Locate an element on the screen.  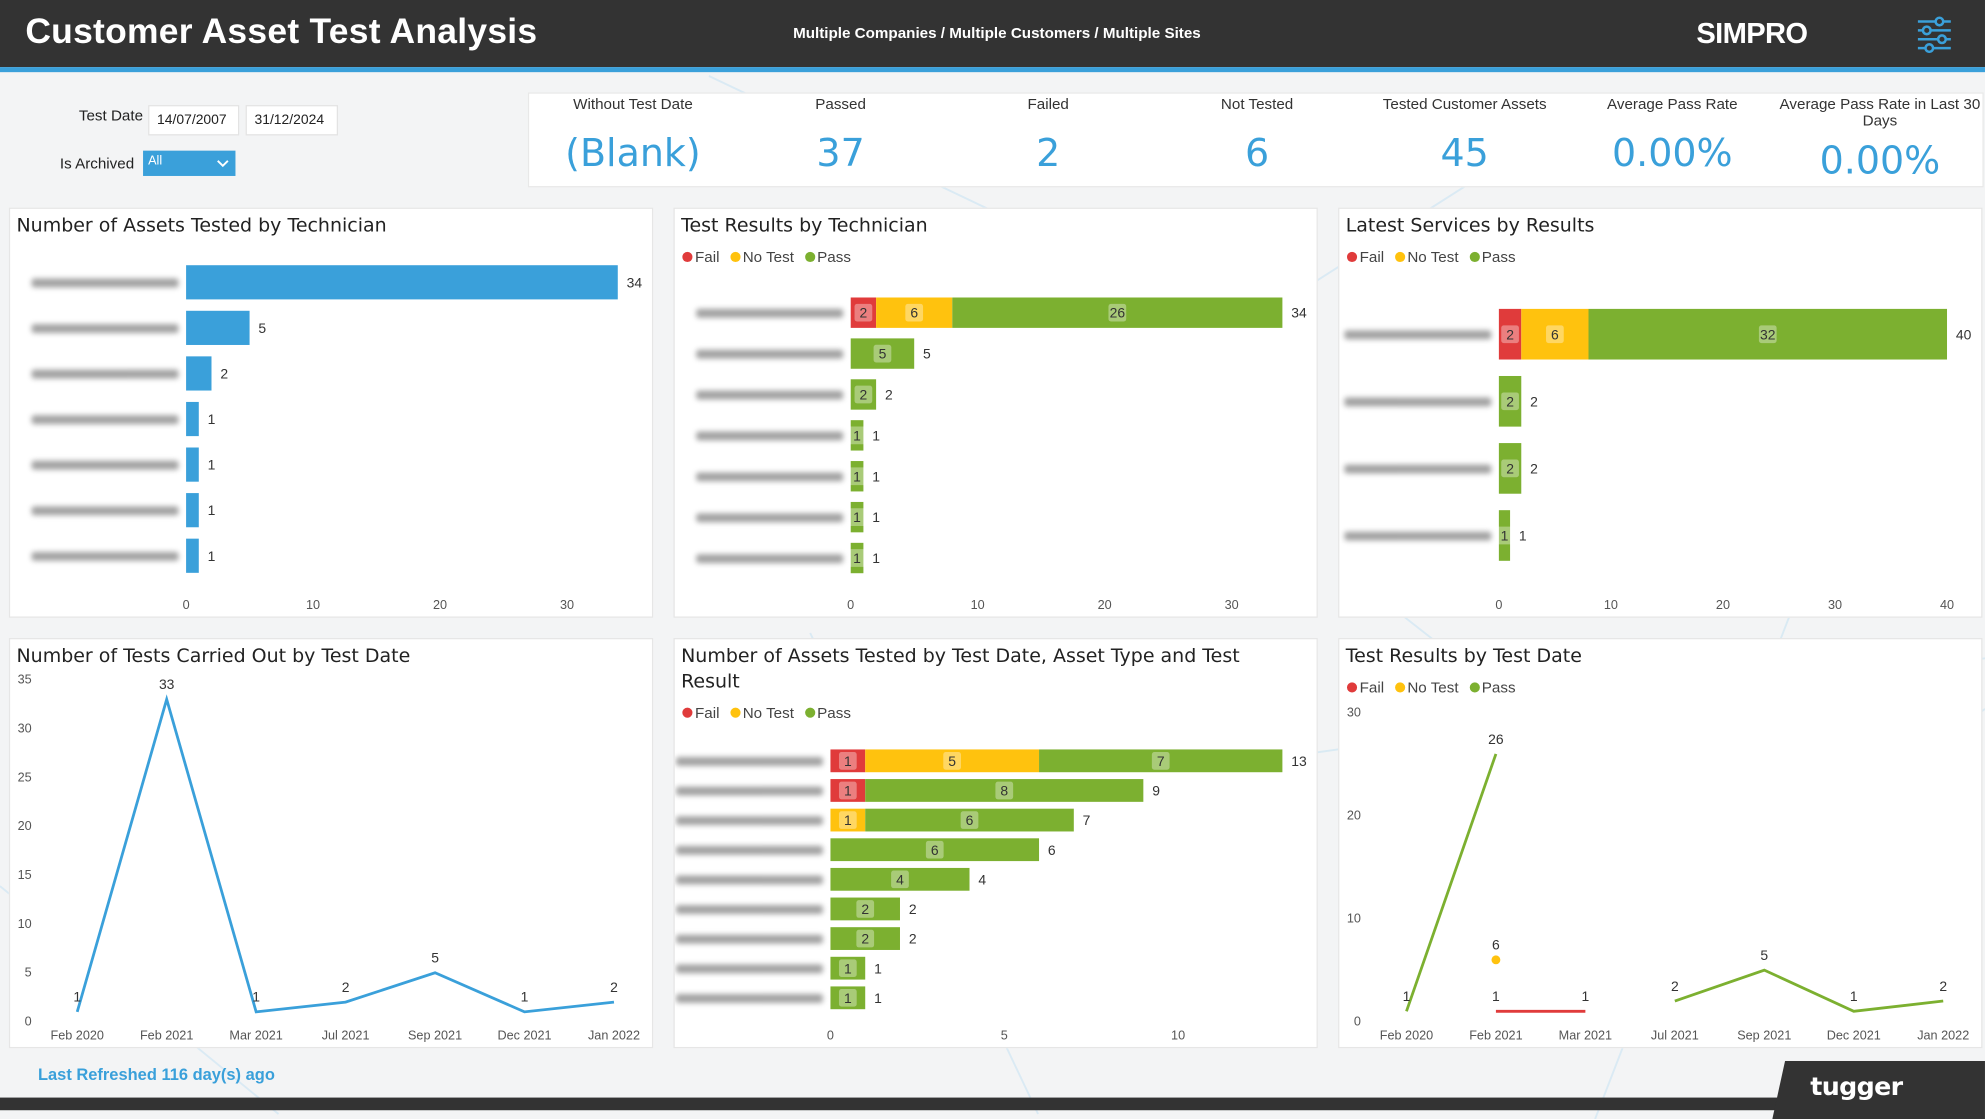
date-from-input: 14/07/2007 is located at coordinates (194, 120).